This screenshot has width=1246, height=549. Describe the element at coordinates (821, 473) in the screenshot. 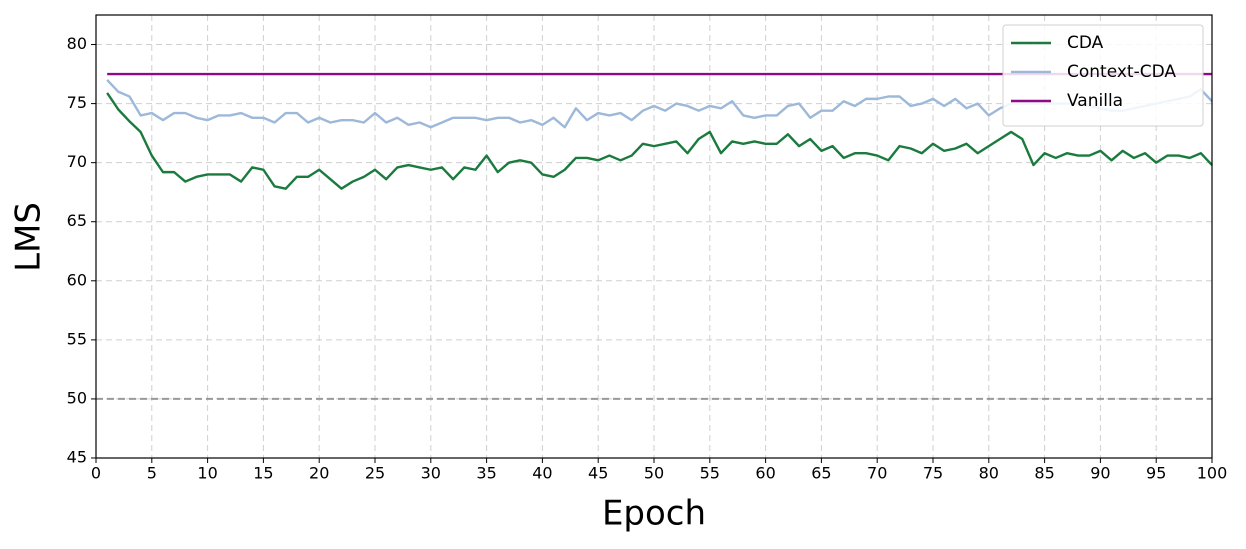

I see `x-tick-label: 65` at that location.